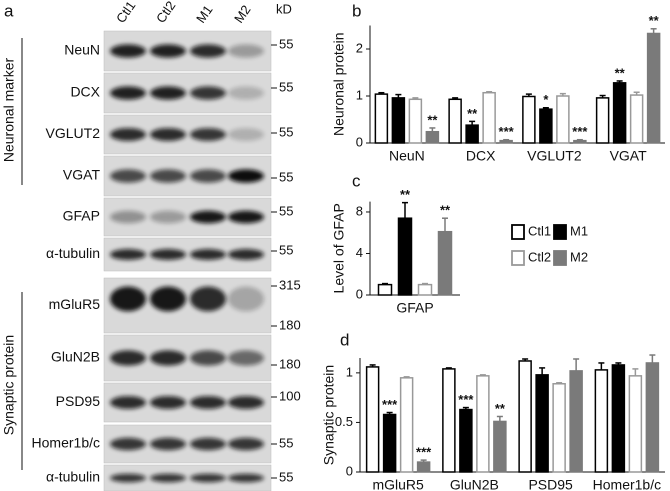 The width and height of the screenshot is (670, 491). What do you see at coordinates (81, 216) in the screenshot?
I see `row-label: GFAP` at bounding box center [81, 216].